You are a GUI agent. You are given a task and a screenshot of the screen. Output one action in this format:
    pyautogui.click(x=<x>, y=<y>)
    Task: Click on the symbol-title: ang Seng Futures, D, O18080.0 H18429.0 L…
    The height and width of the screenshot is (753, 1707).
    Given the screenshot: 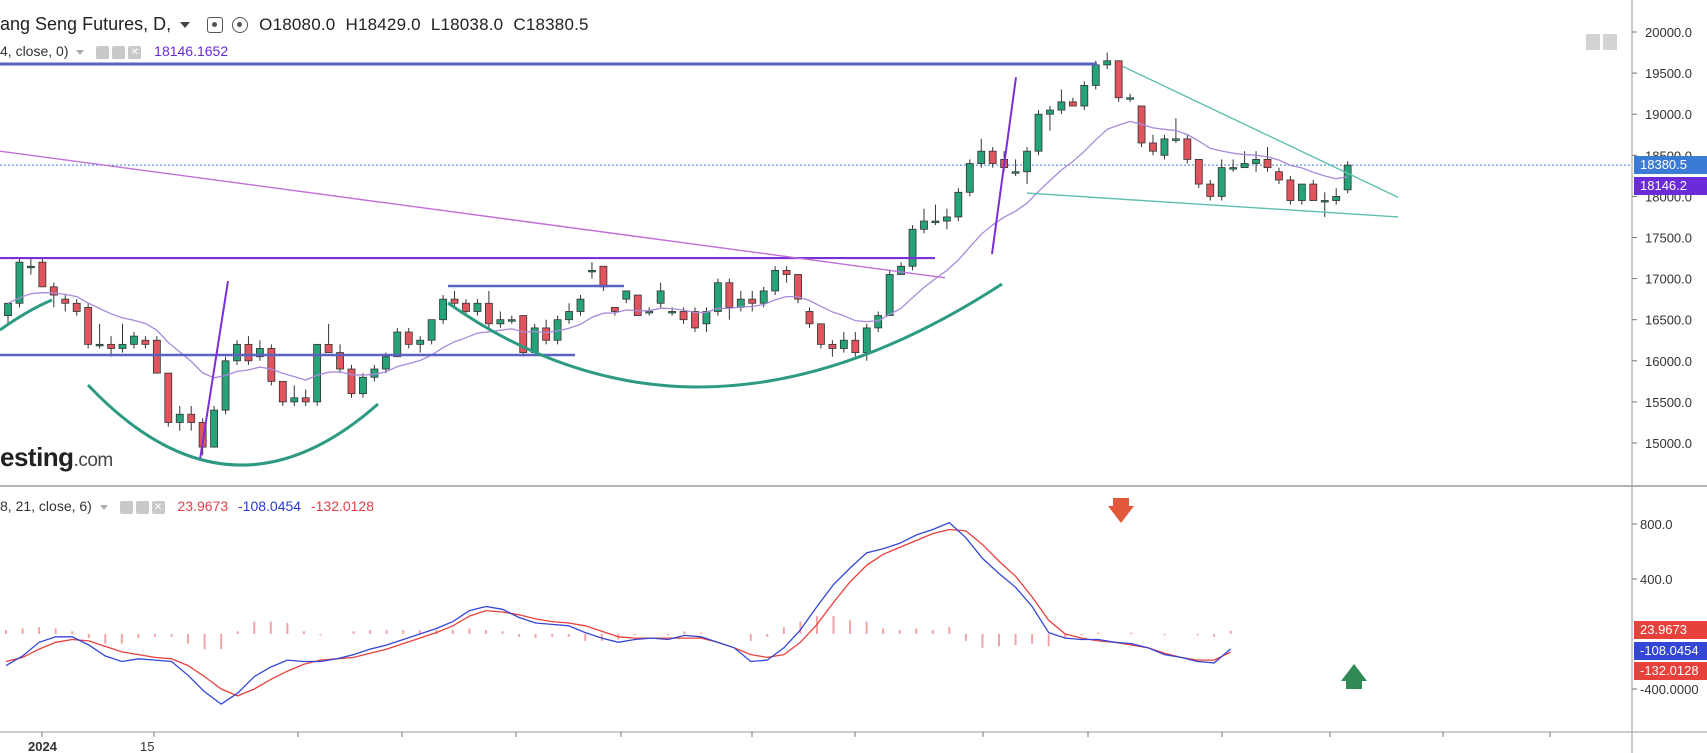 What is the action you would take?
    pyautogui.click(x=294, y=24)
    